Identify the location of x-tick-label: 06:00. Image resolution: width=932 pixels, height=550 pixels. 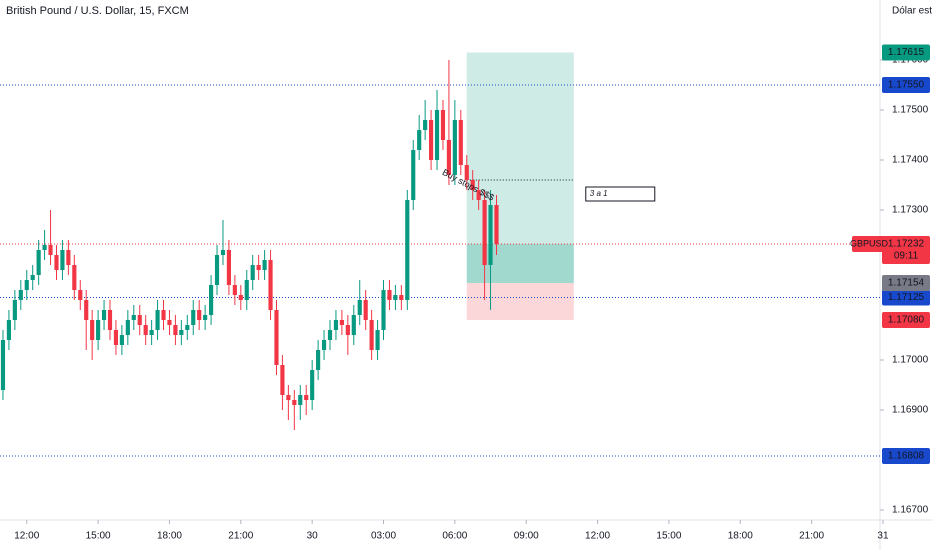
(454, 536).